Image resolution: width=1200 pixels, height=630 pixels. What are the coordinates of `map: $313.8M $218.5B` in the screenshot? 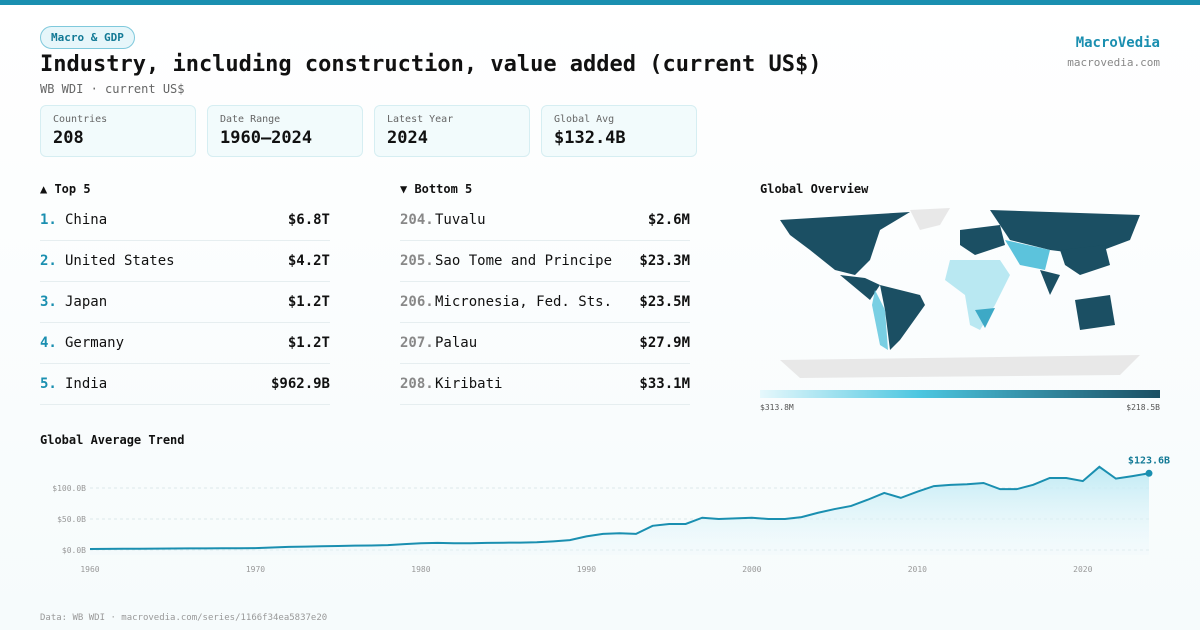 It's located at (960, 310).